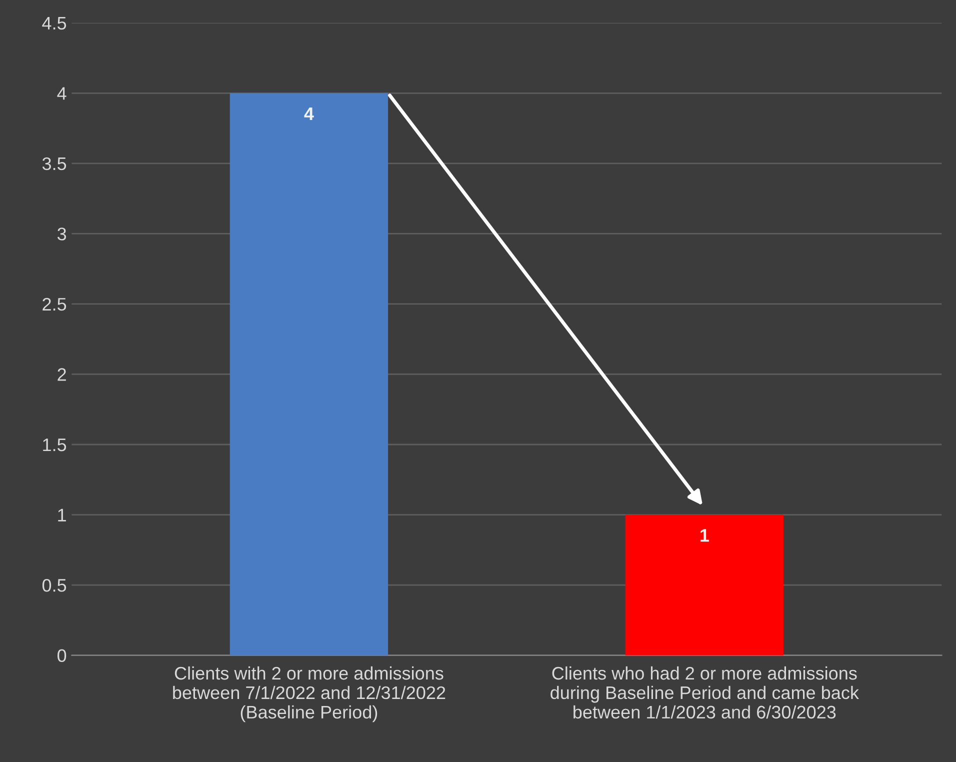  Describe the element at coordinates (62, 515) in the screenshot. I see `y-tick-label: 1` at that location.